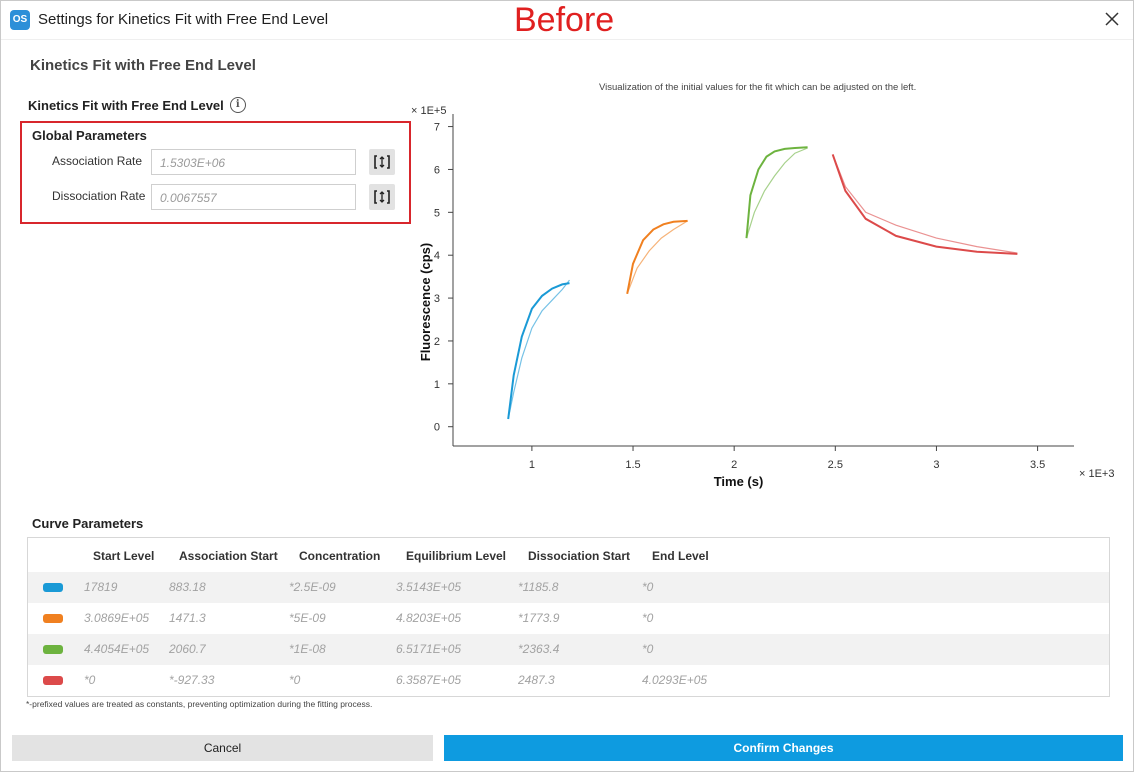  Describe the element at coordinates (340, 556) in the screenshot. I see `column-header: Concentration` at that location.